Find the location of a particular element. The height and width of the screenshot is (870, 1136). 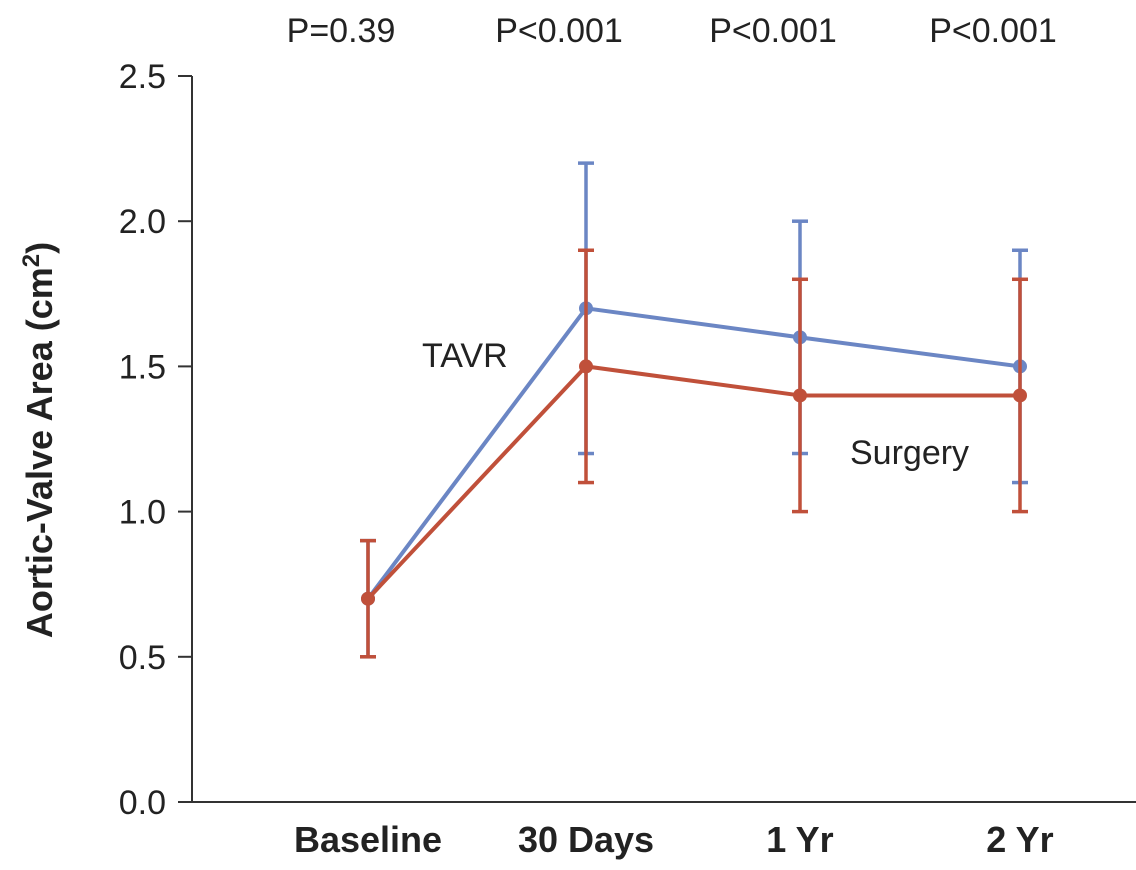

x-tick-label: 1 Yr is located at coordinates (799, 839).